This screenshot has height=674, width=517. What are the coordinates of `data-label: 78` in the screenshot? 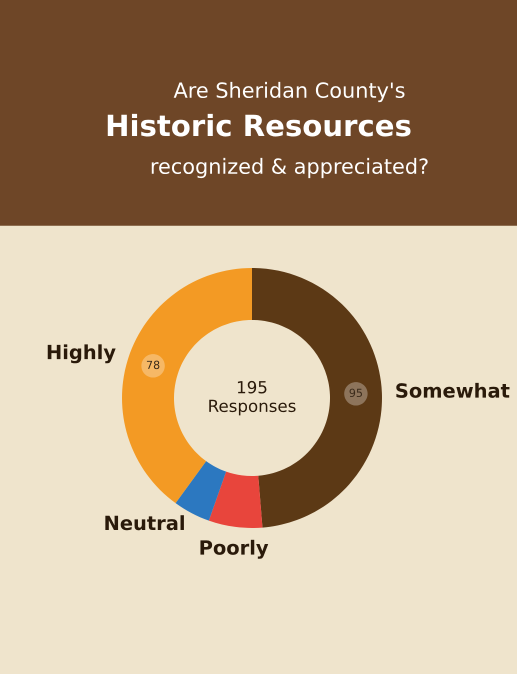 It's located at (153, 365).